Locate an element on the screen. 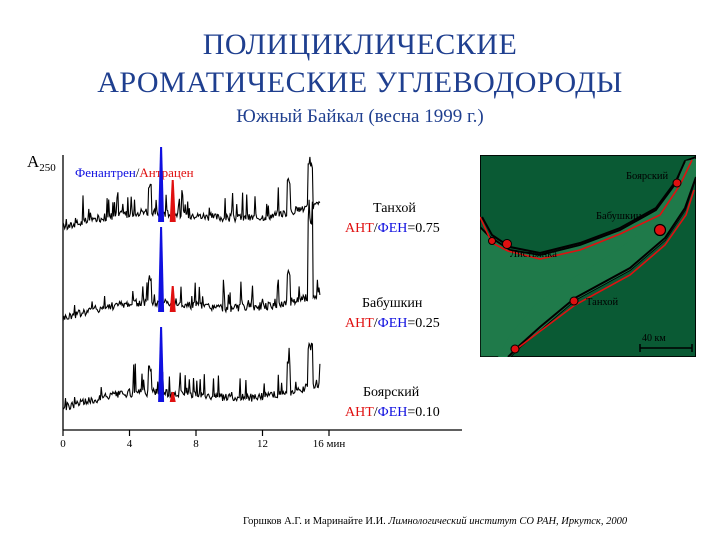  map-shore-north is located at coordinates (583, 207).